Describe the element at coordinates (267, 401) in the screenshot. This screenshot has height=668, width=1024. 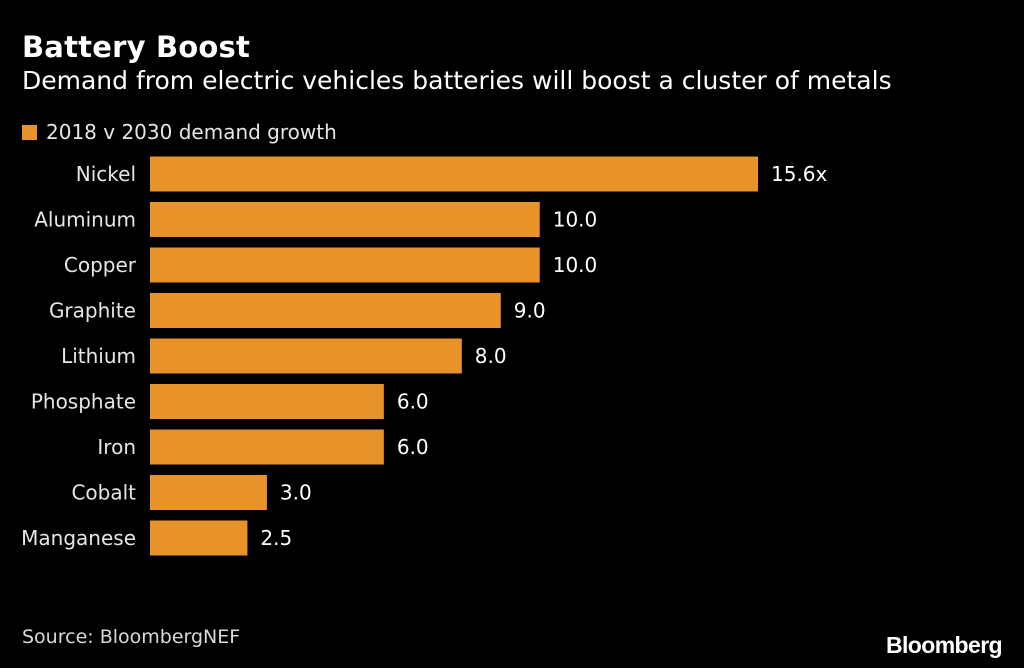
I see `bar-phosphate` at that location.